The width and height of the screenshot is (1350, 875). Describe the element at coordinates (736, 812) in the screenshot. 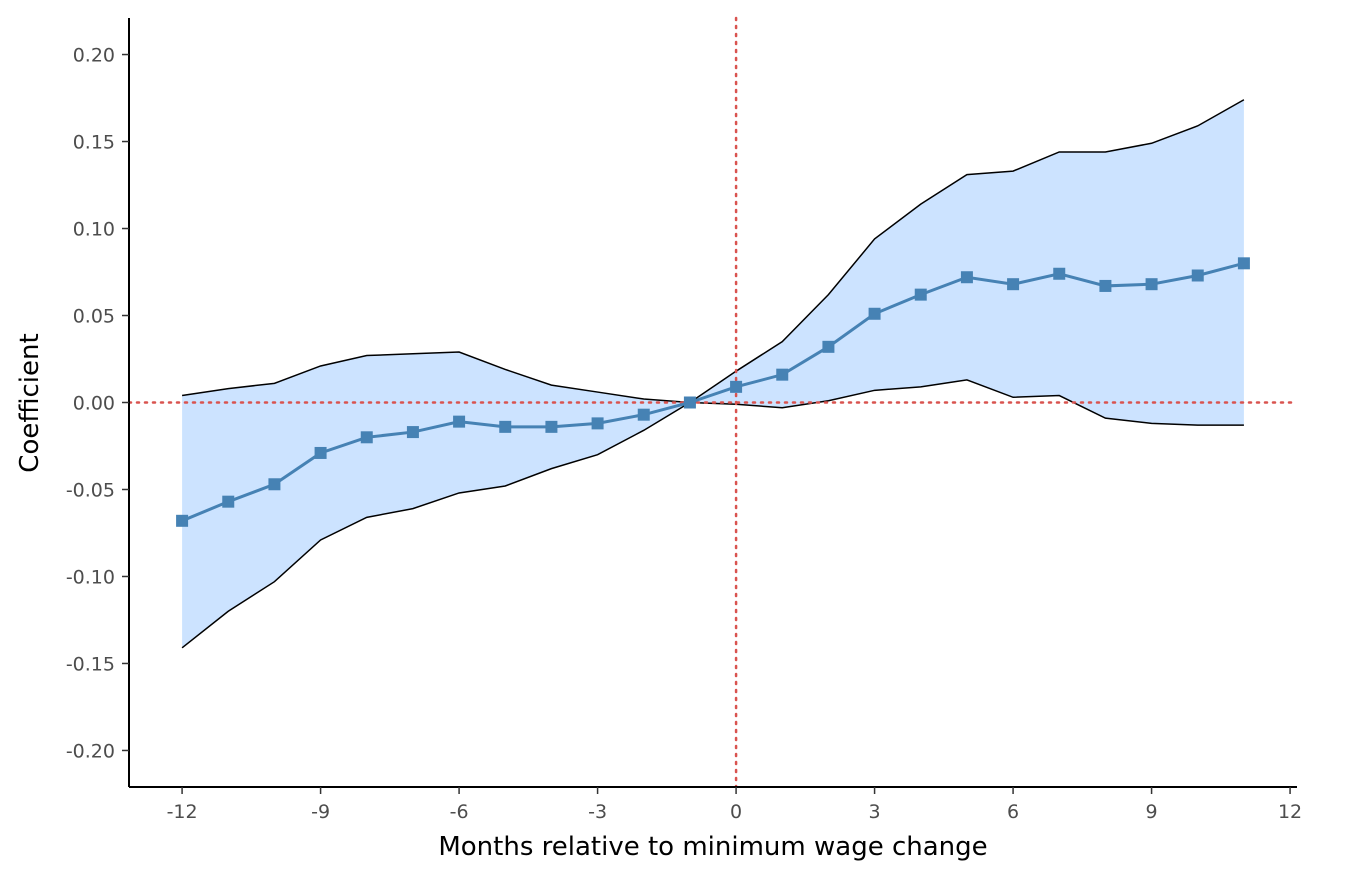

I see `x-tick-label: 0` at that location.